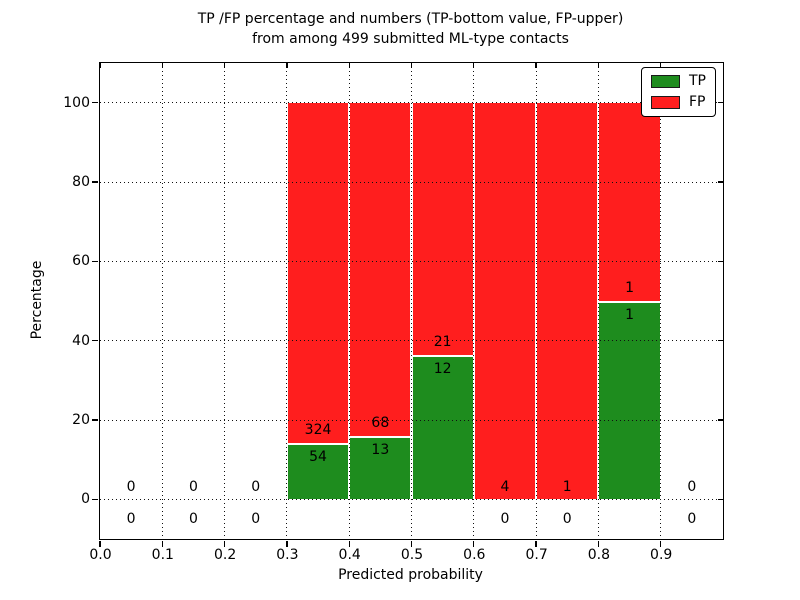 This screenshot has height=600, width=800. Describe the element at coordinates (81, 420) in the screenshot. I see `y-tick-label: 20` at that location.